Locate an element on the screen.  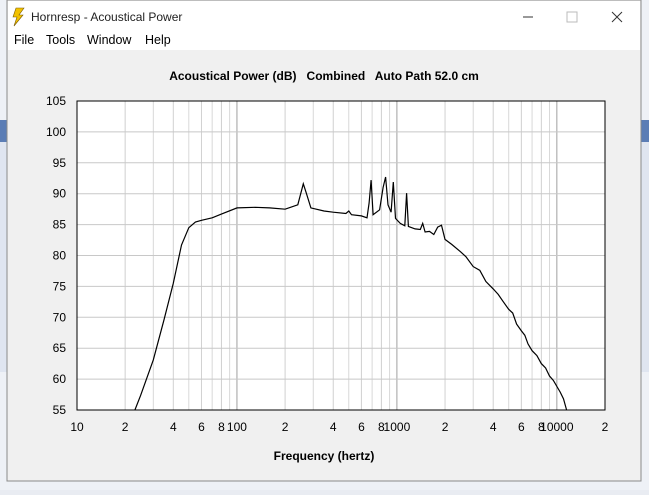
y-tick-label: 85 is located at coordinates (60, 225).